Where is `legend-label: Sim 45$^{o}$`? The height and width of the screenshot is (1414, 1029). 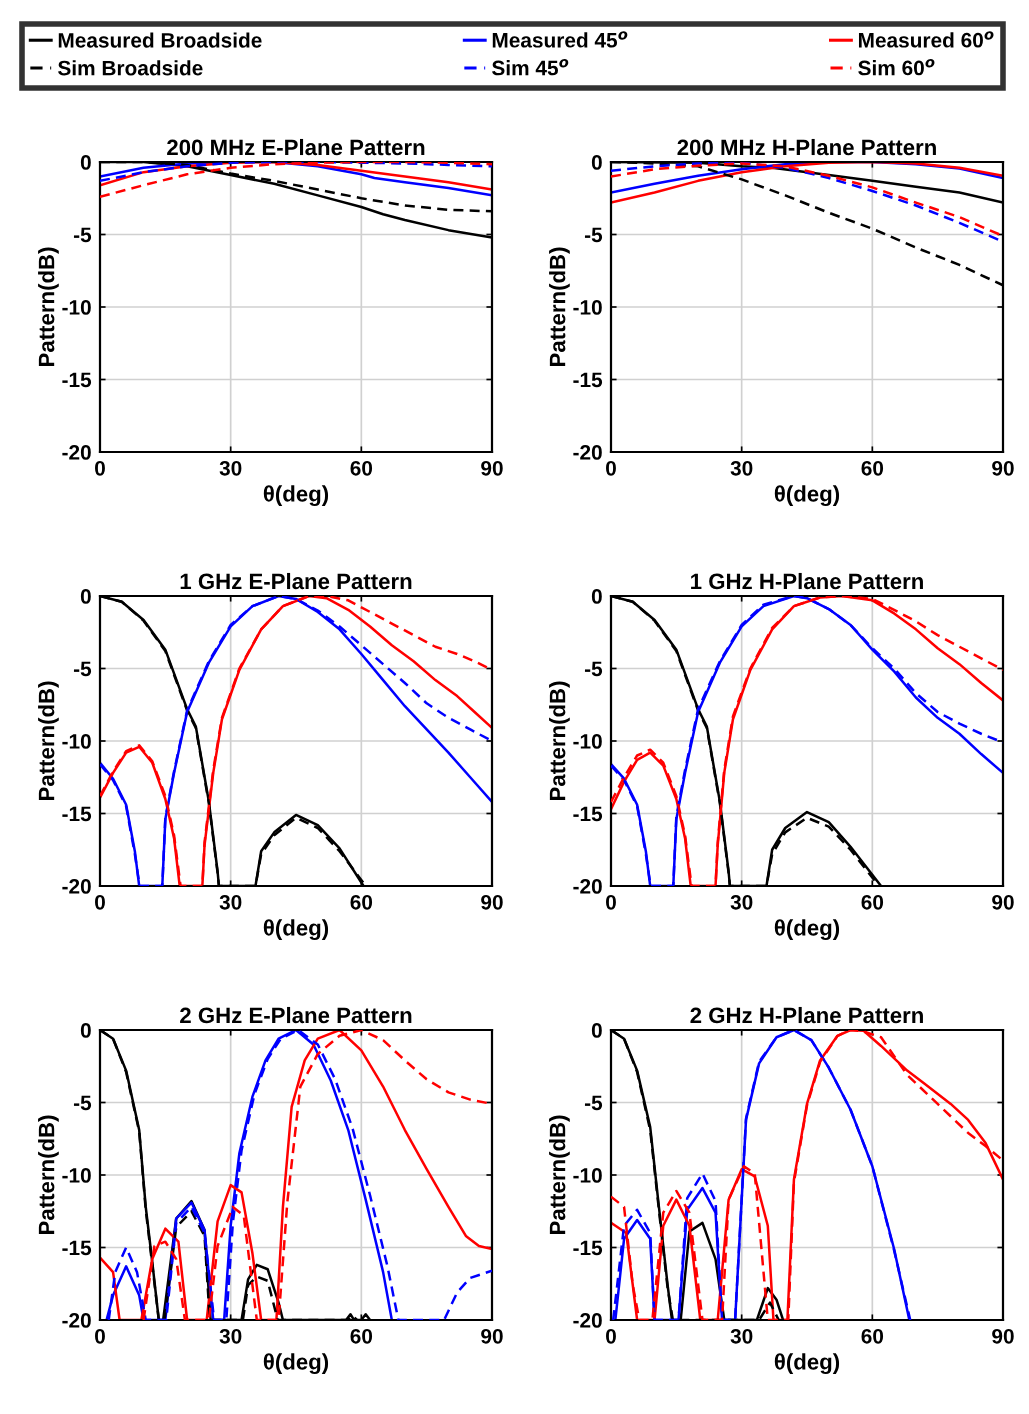
legend-label: Sim 45$^{o}$ is located at coordinates (530, 67).